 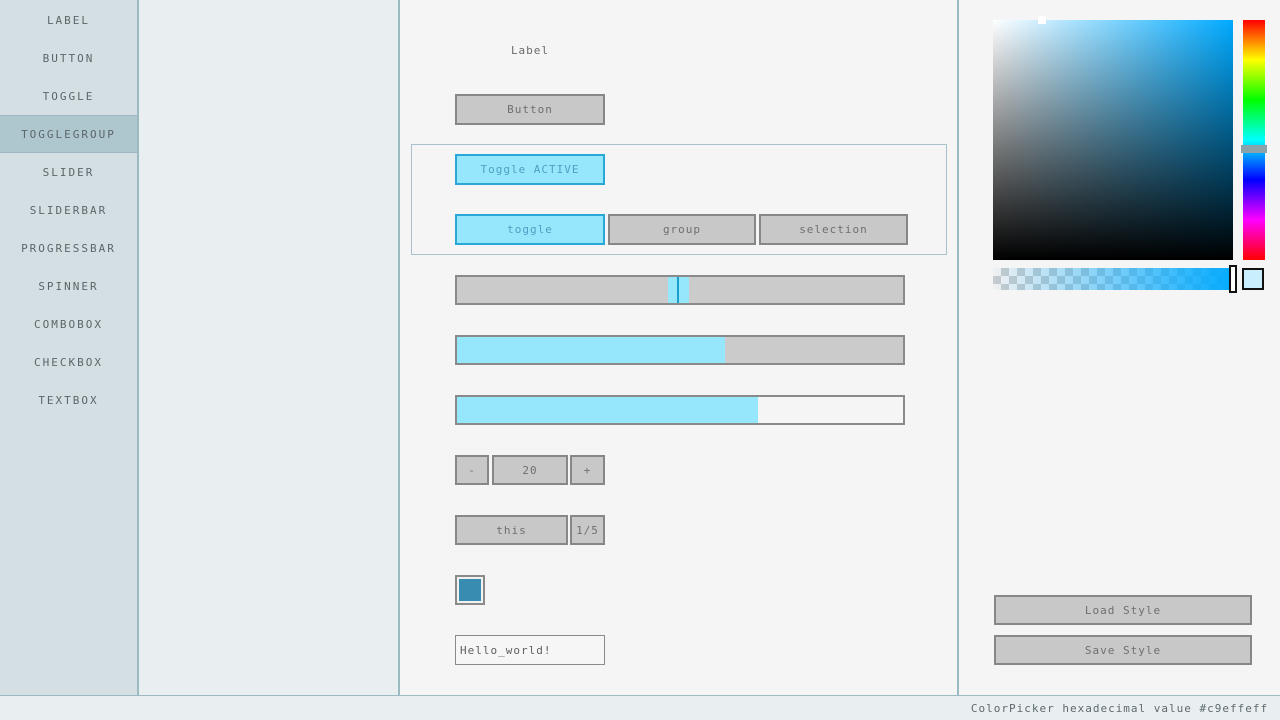 I want to click on sidebar-item-progressbar: PROGRESSBAR, so click(x=68, y=248).